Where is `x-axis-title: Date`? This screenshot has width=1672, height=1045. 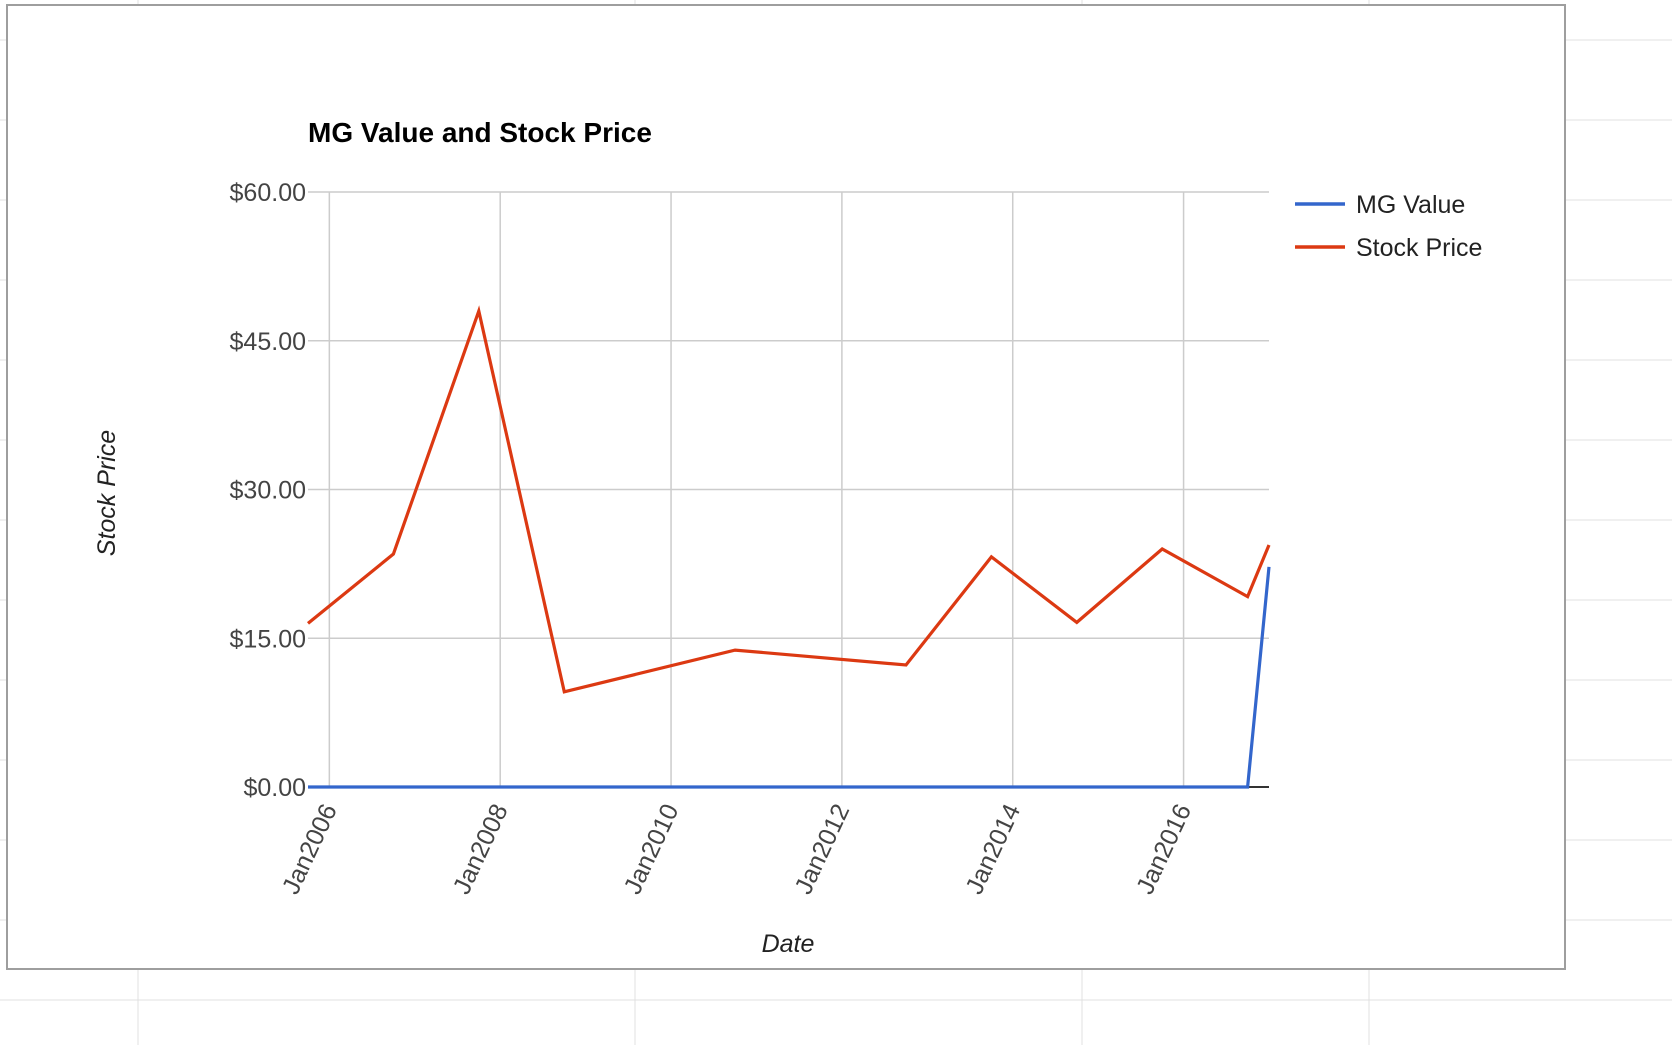
x-axis-title: Date is located at coordinates (788, 944).